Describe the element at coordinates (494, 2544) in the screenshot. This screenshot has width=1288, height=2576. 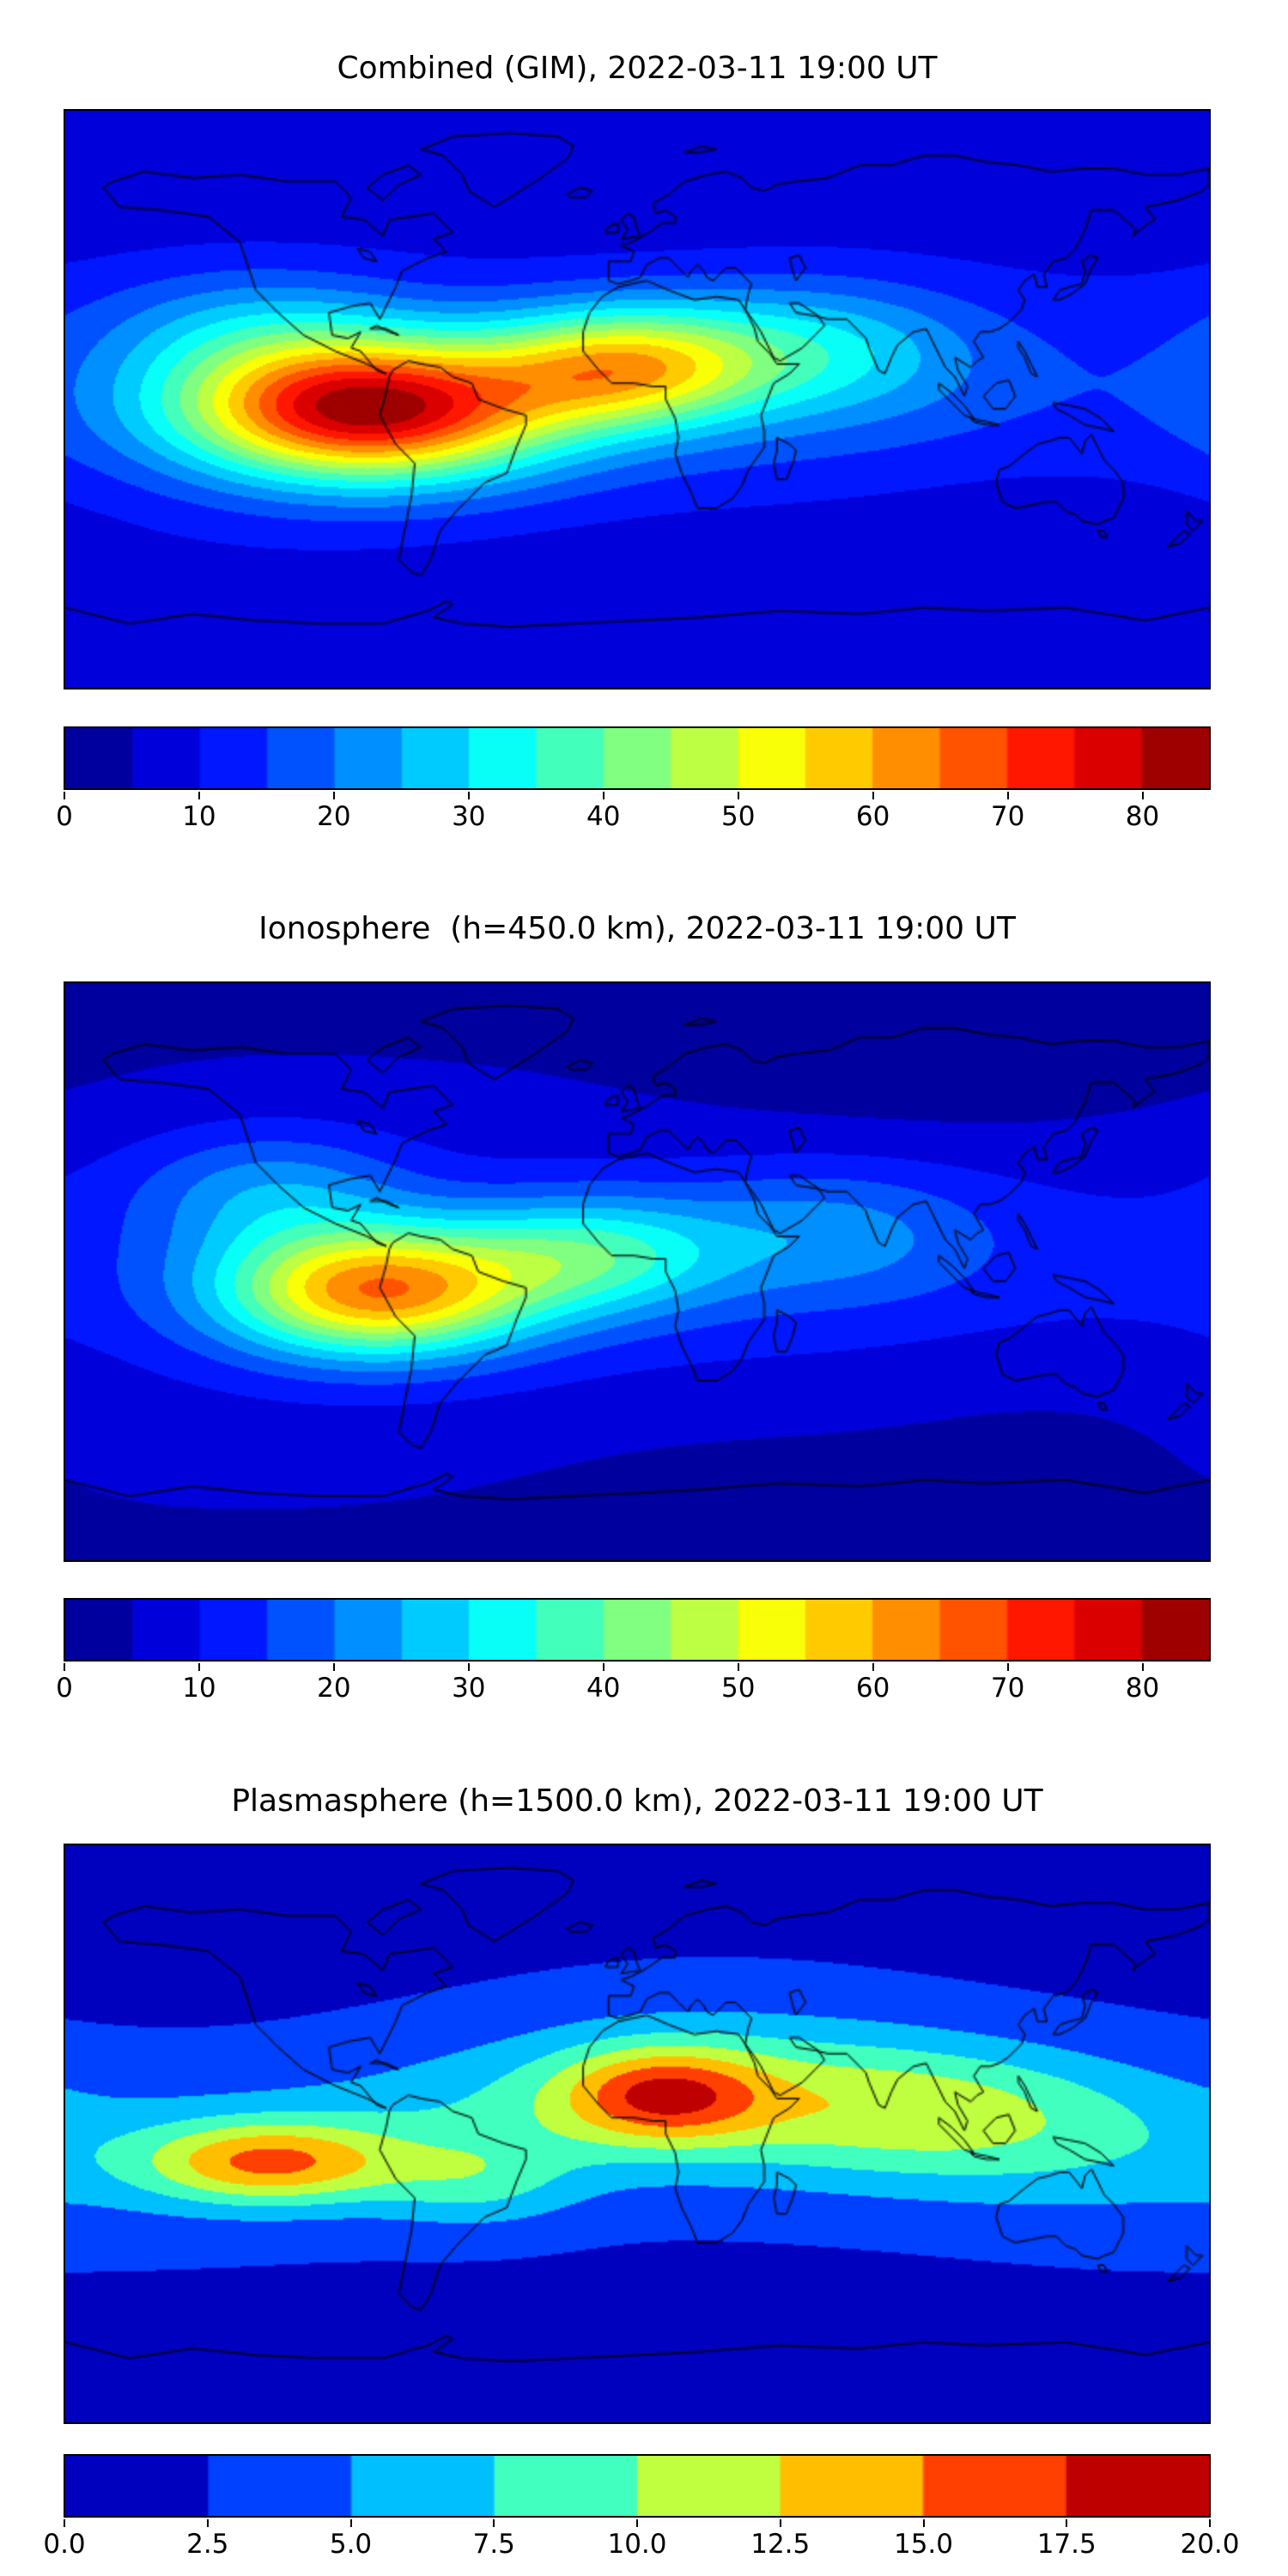
I see `colorbar-tick-label: 7.5` at that location.